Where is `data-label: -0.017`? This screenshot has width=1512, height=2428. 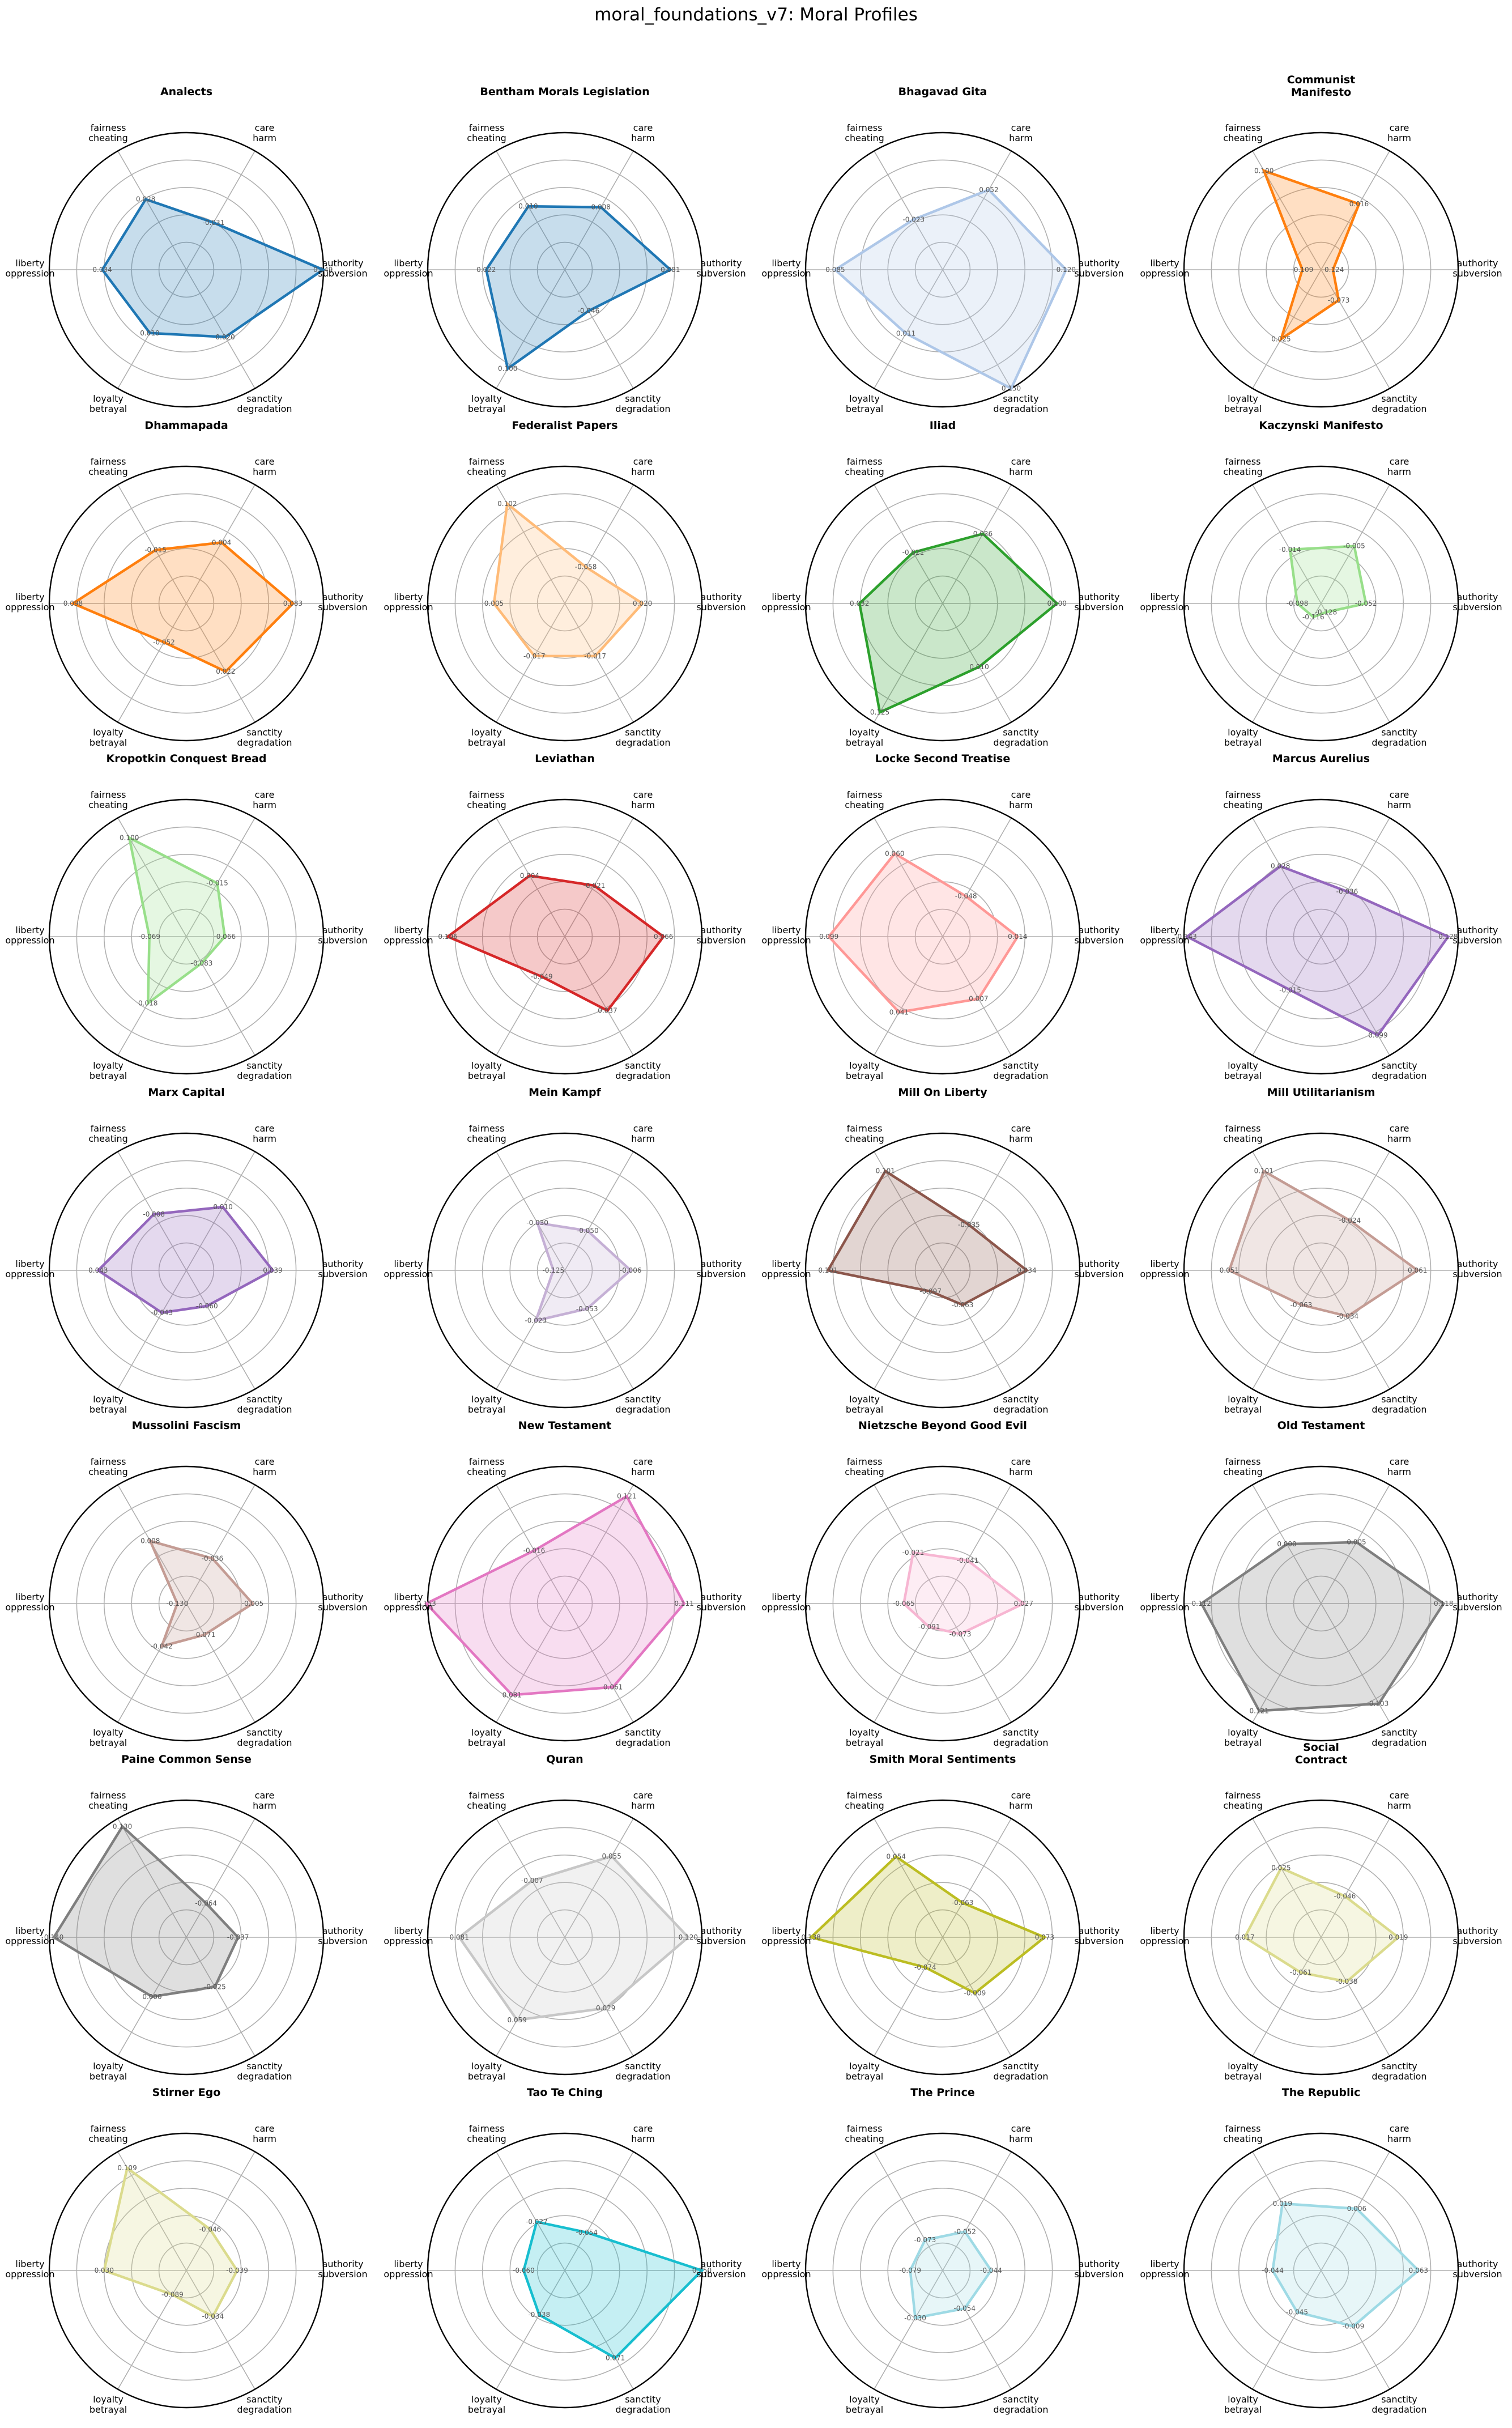
data-label: -0.017 is located at coordinates (595, 656).